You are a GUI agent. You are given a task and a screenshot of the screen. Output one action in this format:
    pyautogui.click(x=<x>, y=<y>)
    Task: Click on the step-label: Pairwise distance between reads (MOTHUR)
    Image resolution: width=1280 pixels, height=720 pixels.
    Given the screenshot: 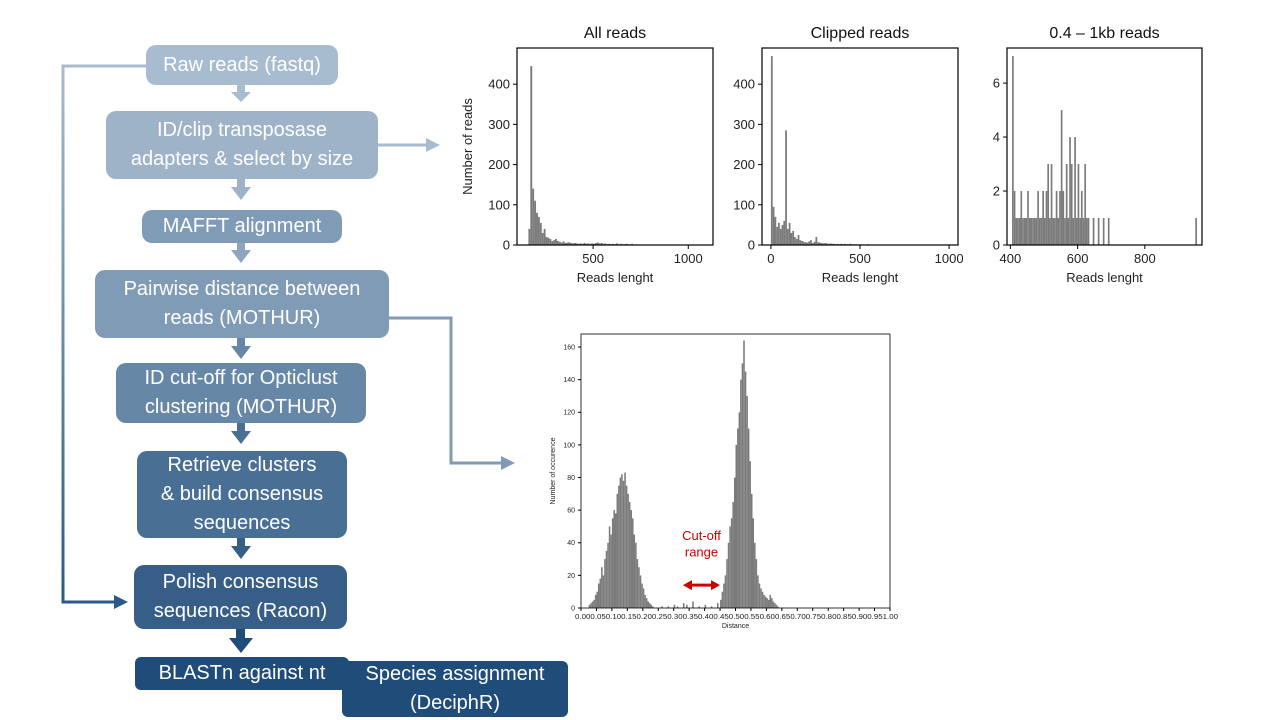 What is the action you would take?
    pyautogui.click(x=242, y=303)
    